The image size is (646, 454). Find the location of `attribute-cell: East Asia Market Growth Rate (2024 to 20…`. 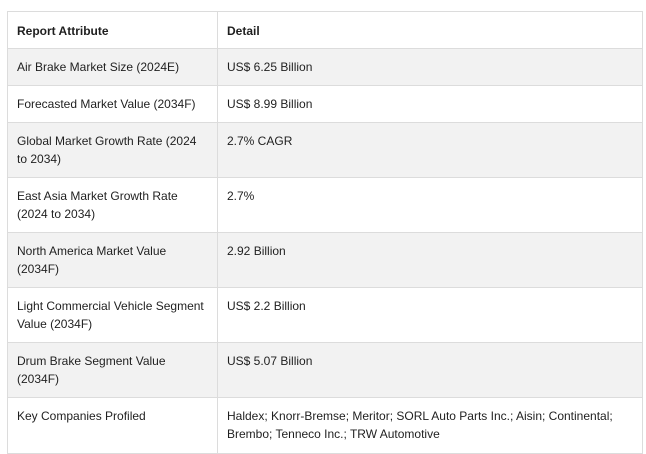

attribute-cell: East Asia Market Growth Rate (2024 to 20… is located at coordinates (112, 205).